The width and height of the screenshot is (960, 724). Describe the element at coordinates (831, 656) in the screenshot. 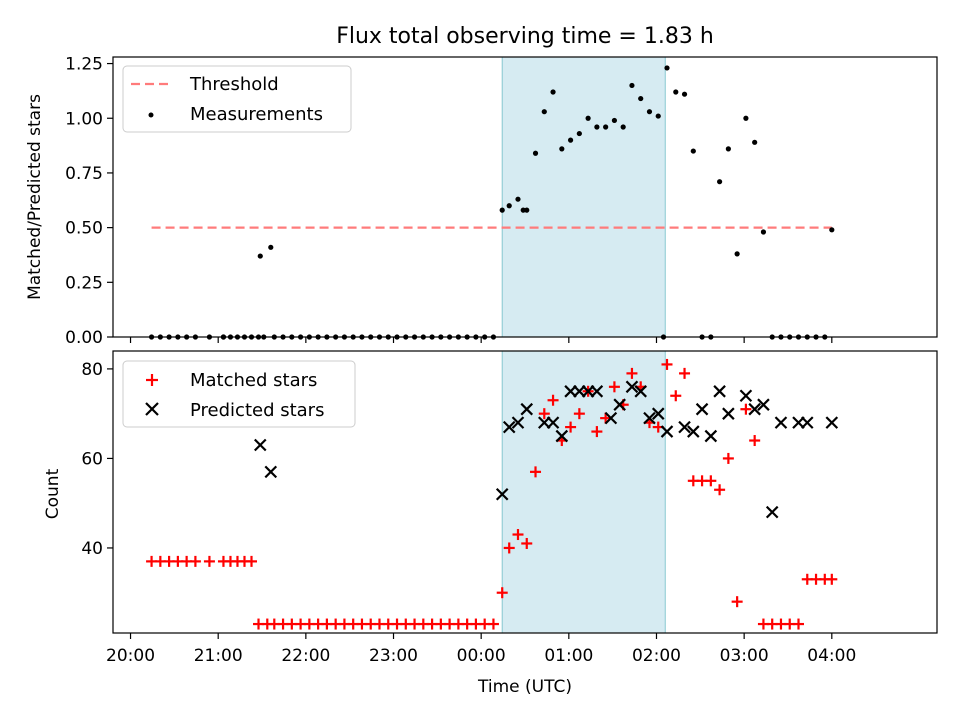

I see `x-tick-label: 04:00` at that location.